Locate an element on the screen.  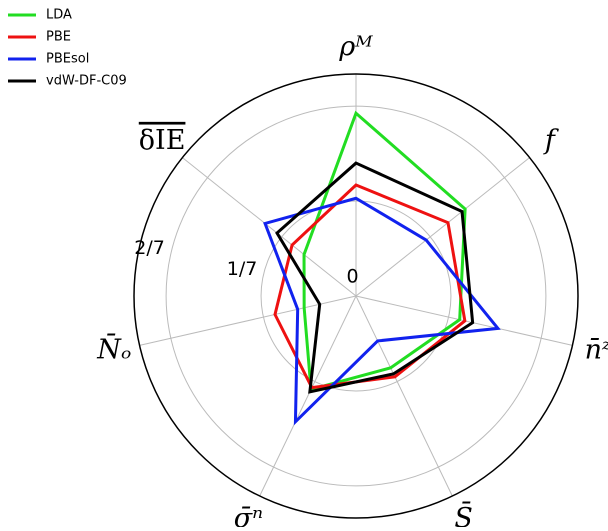
axis-label: σ̄ⁿ is located at coordinates (248, 515).